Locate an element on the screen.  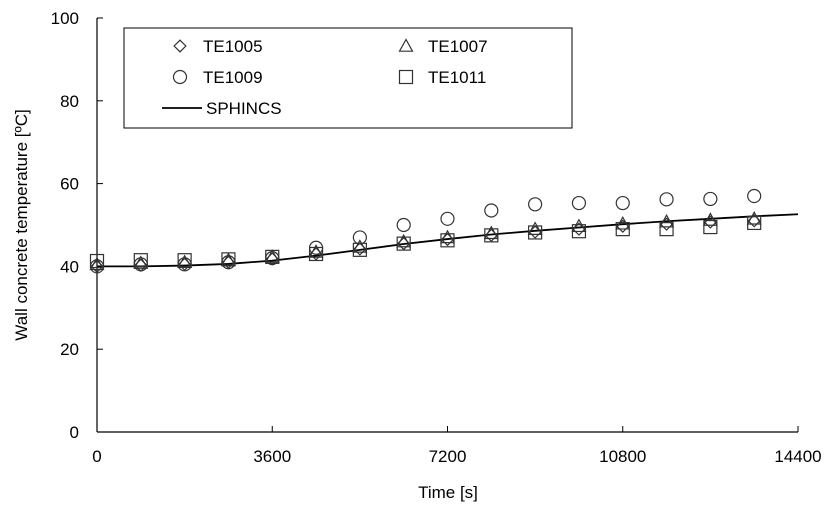
y-tick-label: 40 is located at coordinates (69, 266).